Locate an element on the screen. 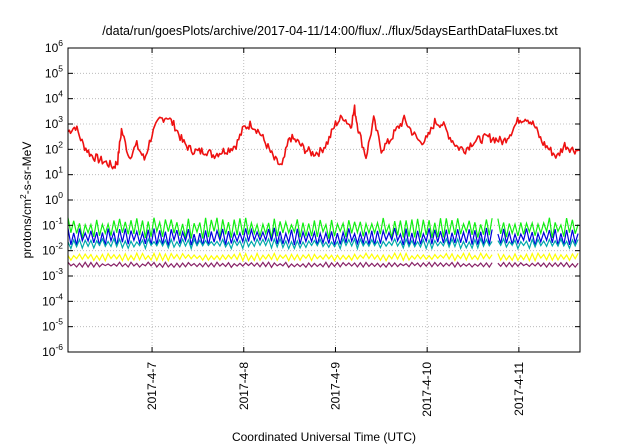  y-tick-label: 10² is located at coordinates (54, 147).